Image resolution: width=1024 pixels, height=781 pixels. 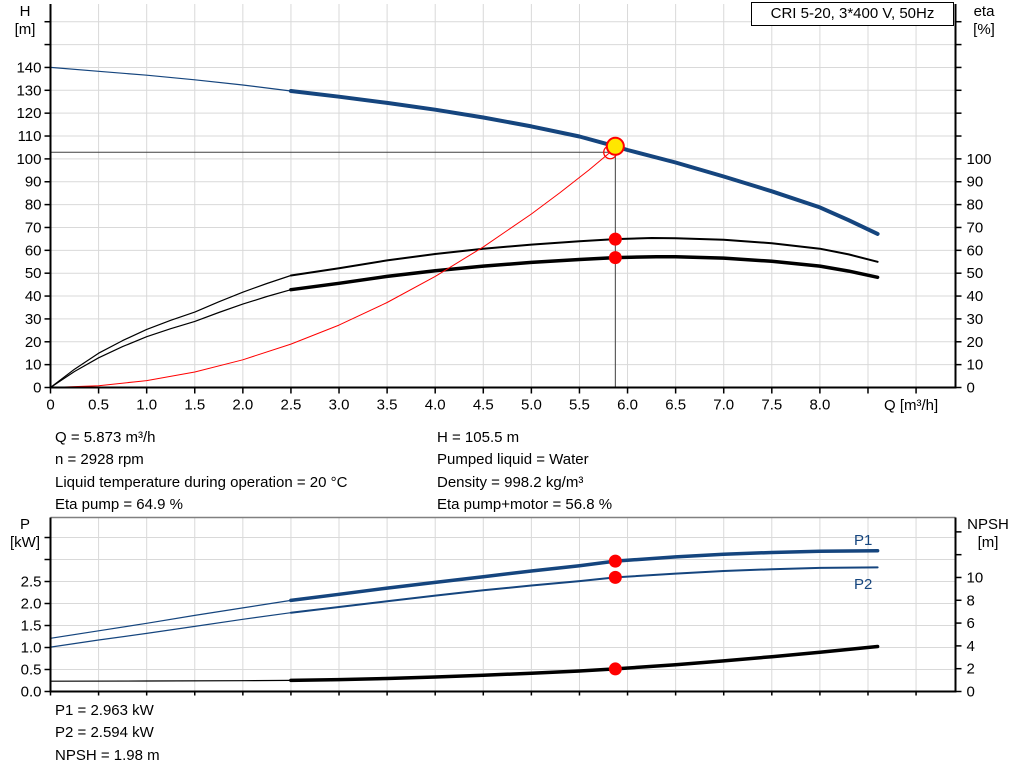 What do you see at coordinates (28, 67) in the screenshot?
I see `tick-label-left: 140` at bounding box center [28, 67].